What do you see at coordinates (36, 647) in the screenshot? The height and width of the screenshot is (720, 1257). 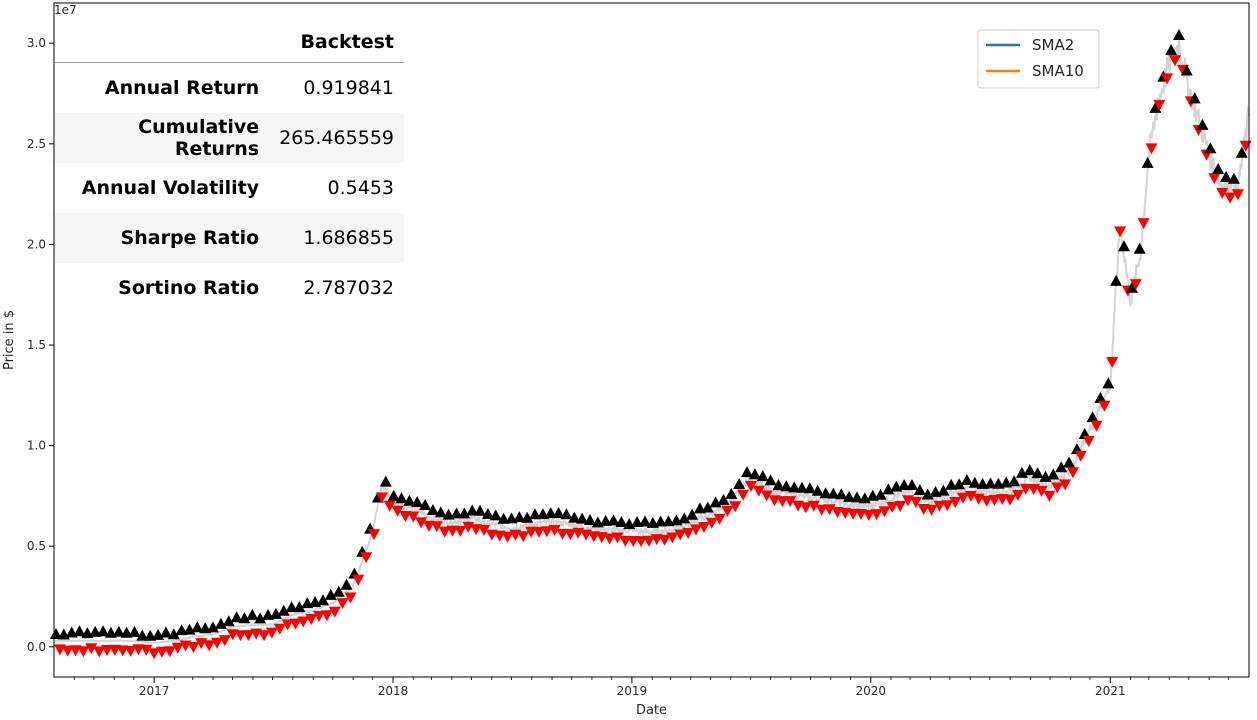 I see `y-tick-label: 0.0` at bounding box center [36, 647].